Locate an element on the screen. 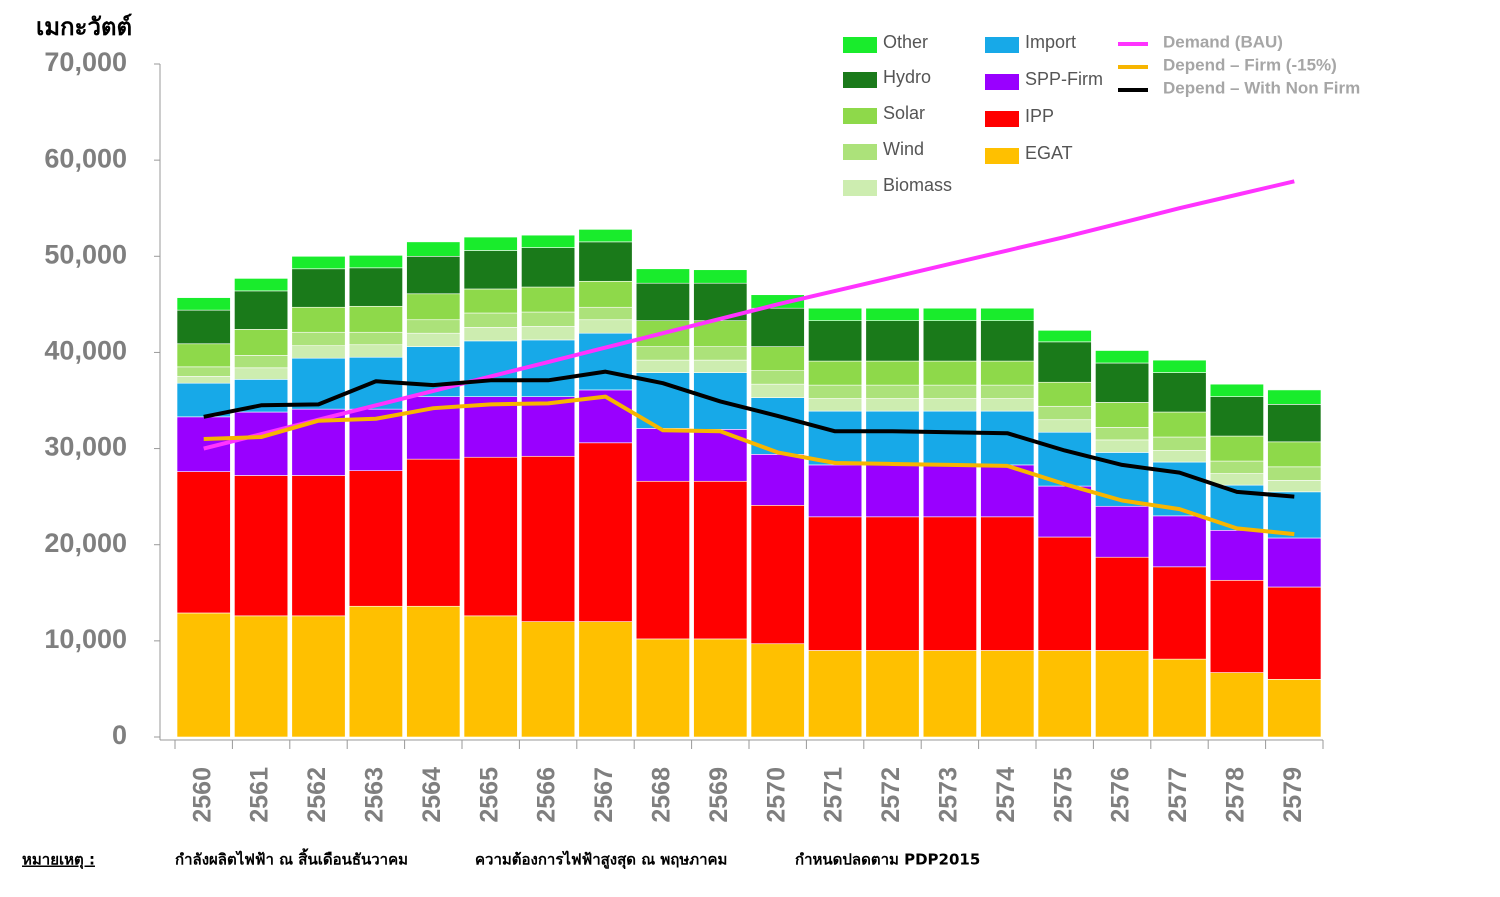  x-tick-label: 2560 is located at coordinates (202, 795).